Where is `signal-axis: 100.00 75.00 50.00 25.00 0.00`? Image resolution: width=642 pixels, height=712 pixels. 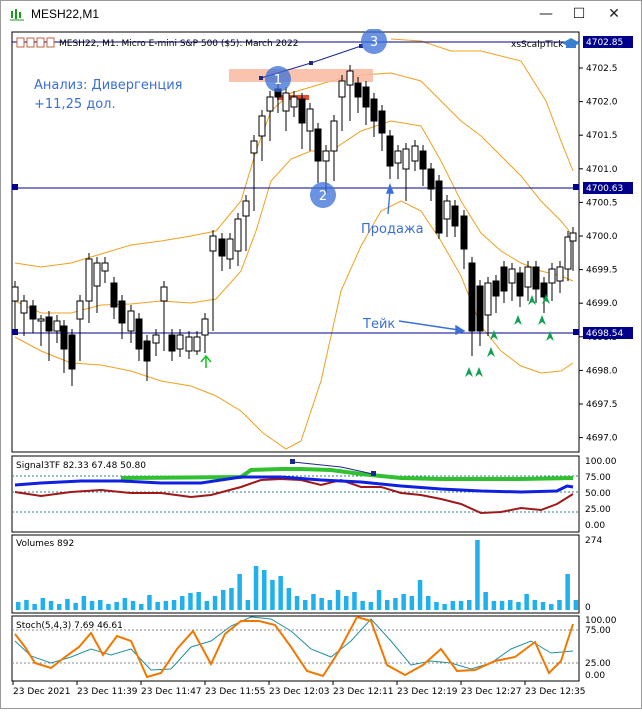 signal-axis: 100.00 75.00 50.00 25.00 0.00 is located at coordinates (601, 494).